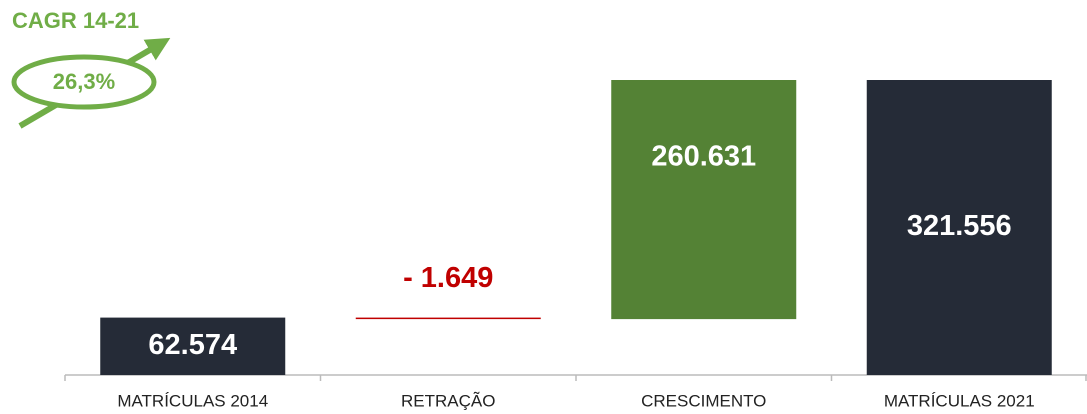 The height and width of the screenshot is (414, 1087). What do you see at coordinates (959, 400) in the screenshot?
I see `x-tick-label: MATRÍCULAS 2021` at bounding box center [959, 400].